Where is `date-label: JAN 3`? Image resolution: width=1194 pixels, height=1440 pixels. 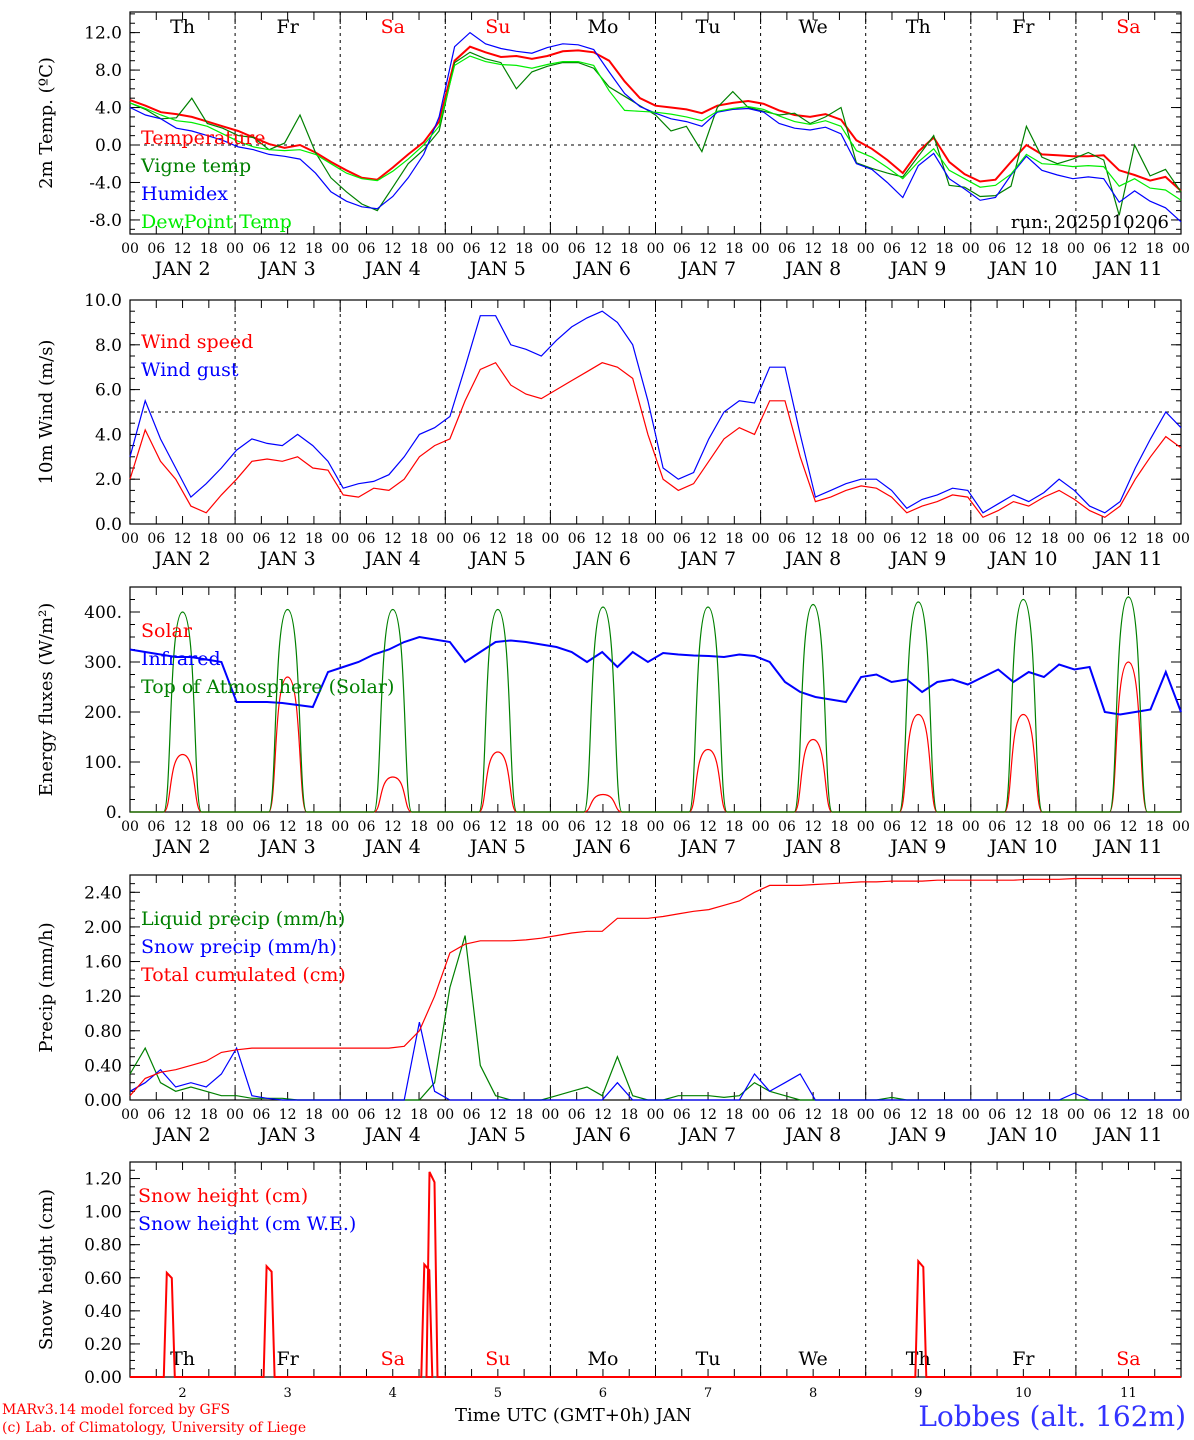
date-label: JAN 3 is located at coordinates (287, 559).